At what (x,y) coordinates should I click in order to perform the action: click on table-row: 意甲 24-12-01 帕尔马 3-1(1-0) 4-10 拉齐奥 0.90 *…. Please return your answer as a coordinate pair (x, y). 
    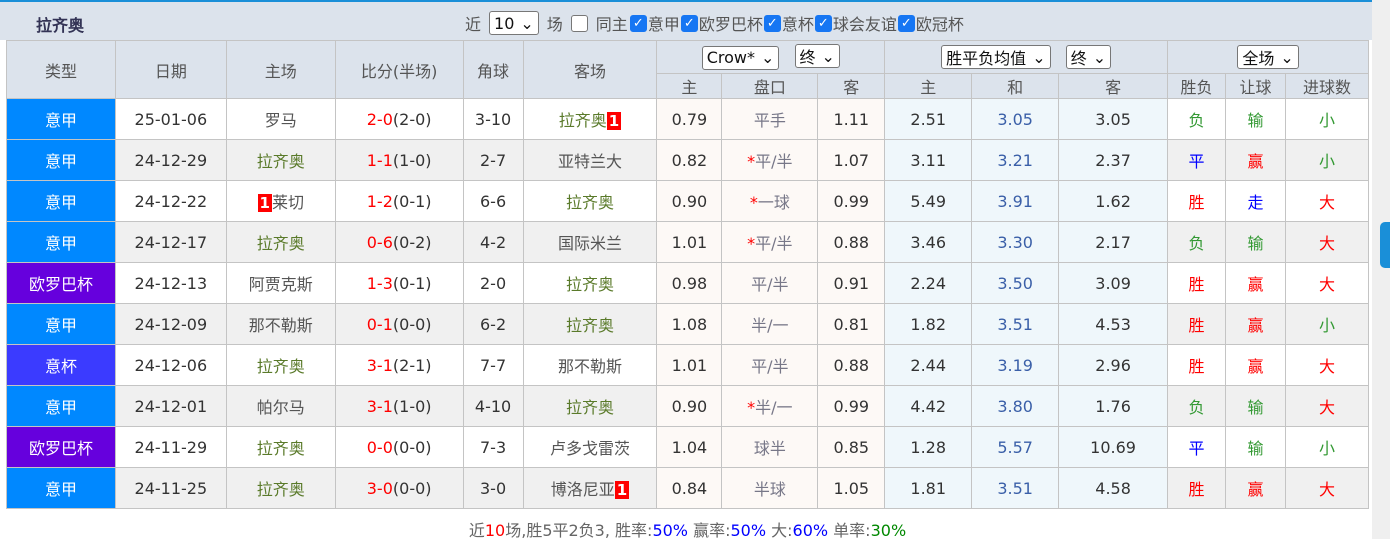
    Looking at the image, I should click on (688, 406).